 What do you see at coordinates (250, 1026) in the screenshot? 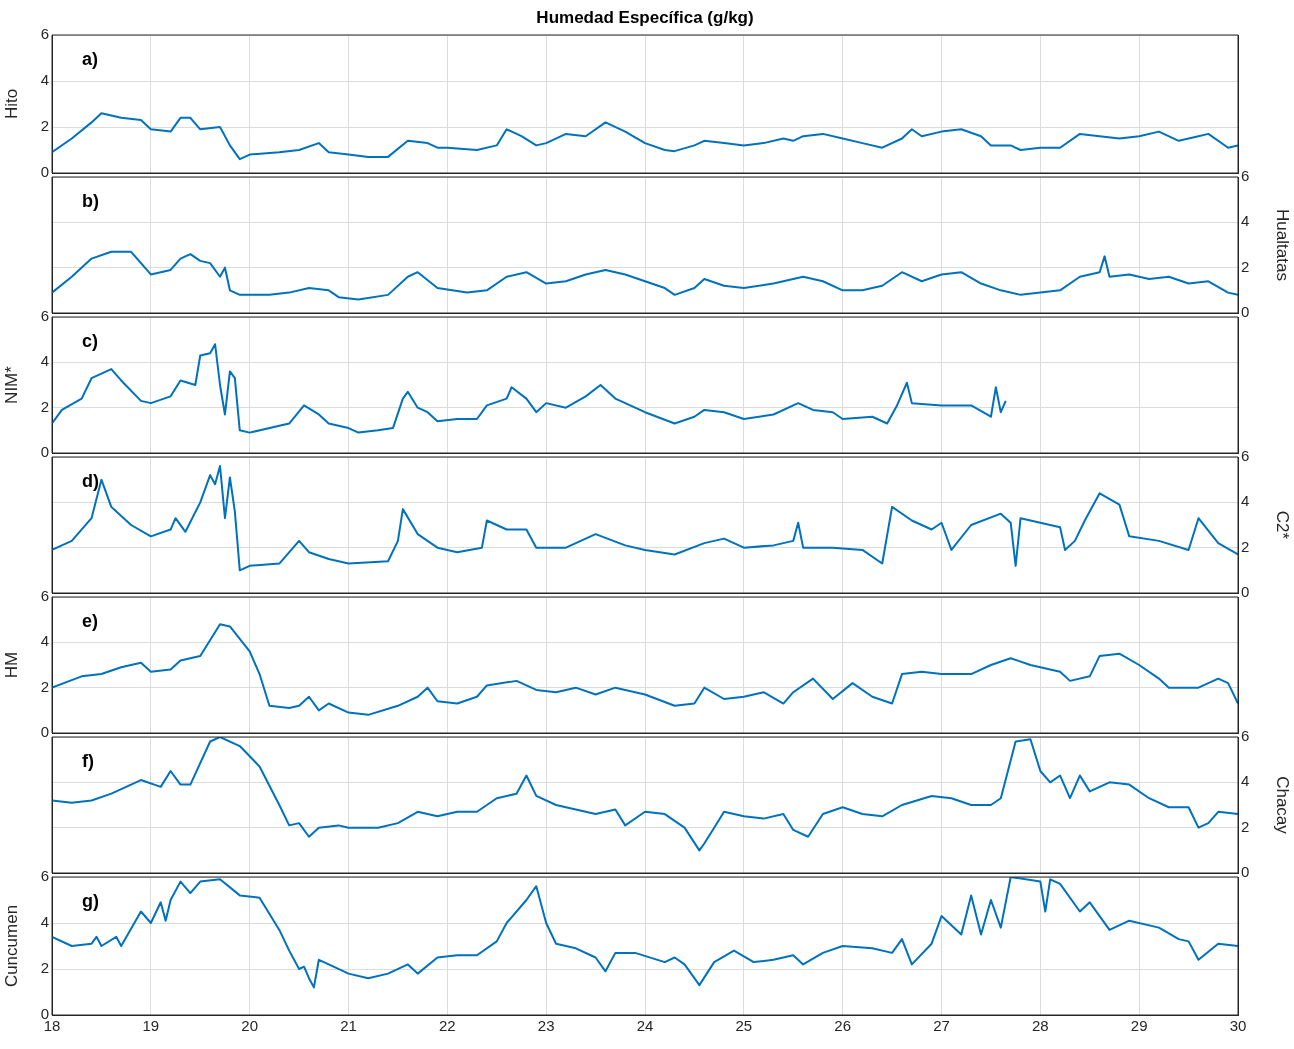
I see `x-tick-label: 20` at bounding box center [250, 1026].